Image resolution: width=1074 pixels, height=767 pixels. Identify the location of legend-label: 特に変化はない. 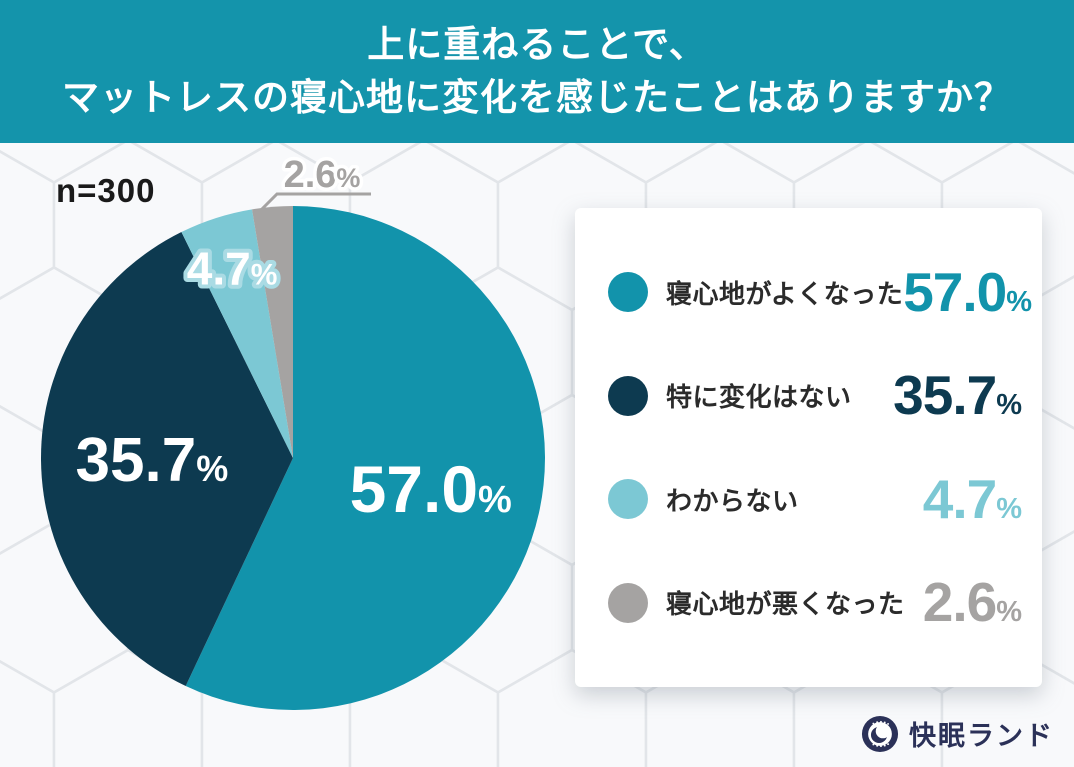
(759, 397).